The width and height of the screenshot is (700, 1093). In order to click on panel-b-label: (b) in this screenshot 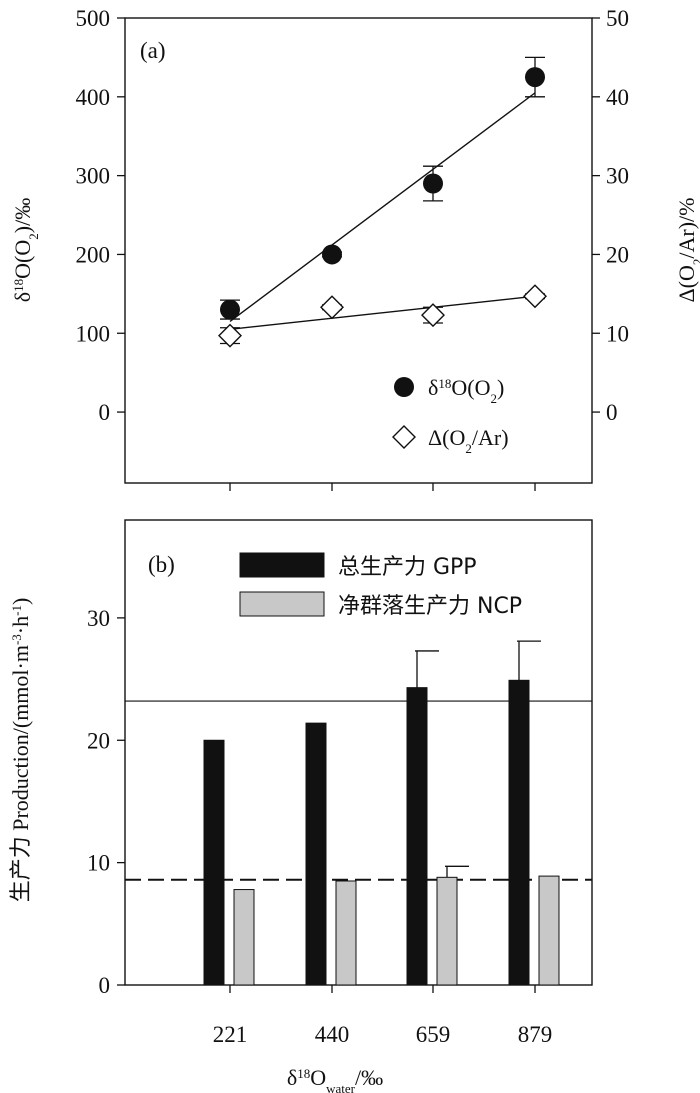, I will do `click(161, 564)`.